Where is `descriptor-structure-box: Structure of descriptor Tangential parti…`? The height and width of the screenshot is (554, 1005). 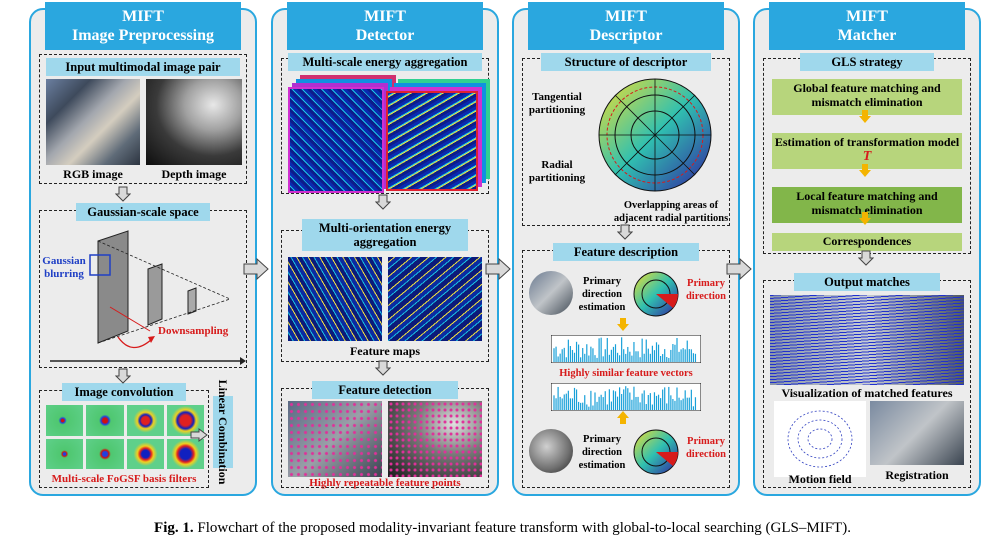 descriptor-structure-box: Structure of descriptor Tangential parti… is located at coordinates (626, 139).